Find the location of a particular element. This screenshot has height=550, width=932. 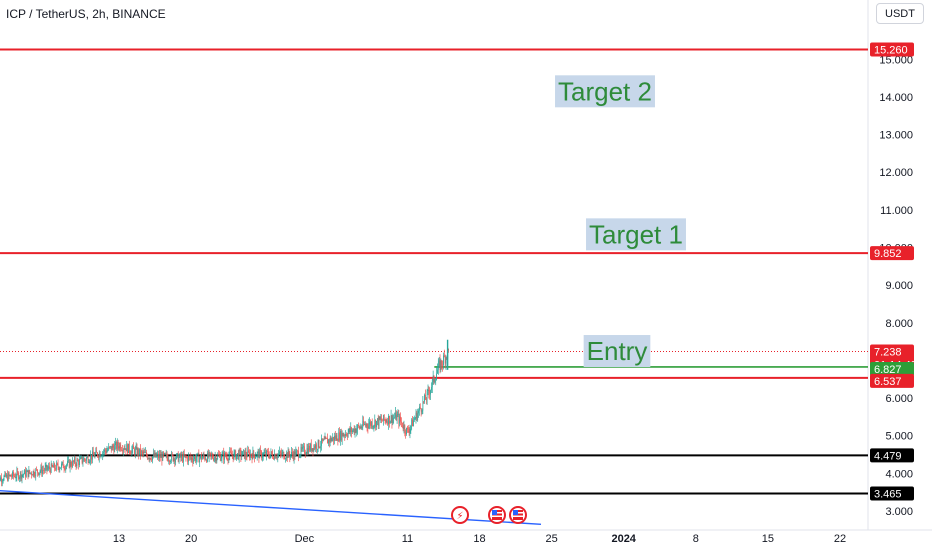

y-tick-label: 3.000 is located at coordinates (899, 512).